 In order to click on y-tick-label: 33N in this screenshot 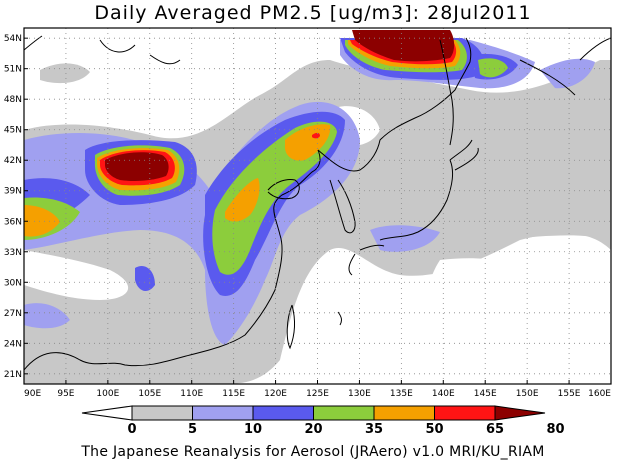, I will do `click(13, 253)`.